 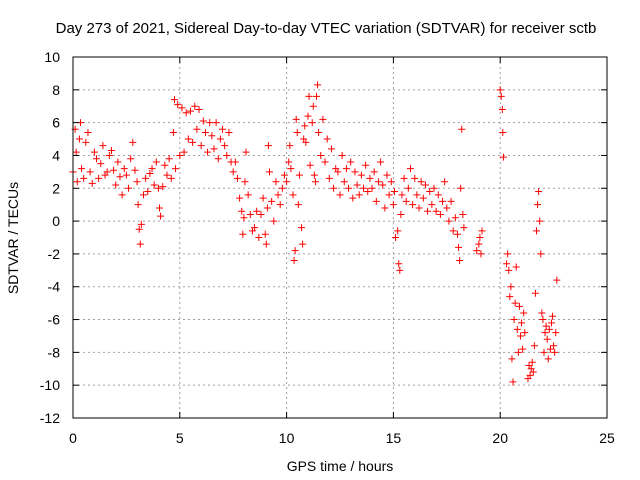 I want to click on y-tick-label: 6, so click(x=56, y=123).